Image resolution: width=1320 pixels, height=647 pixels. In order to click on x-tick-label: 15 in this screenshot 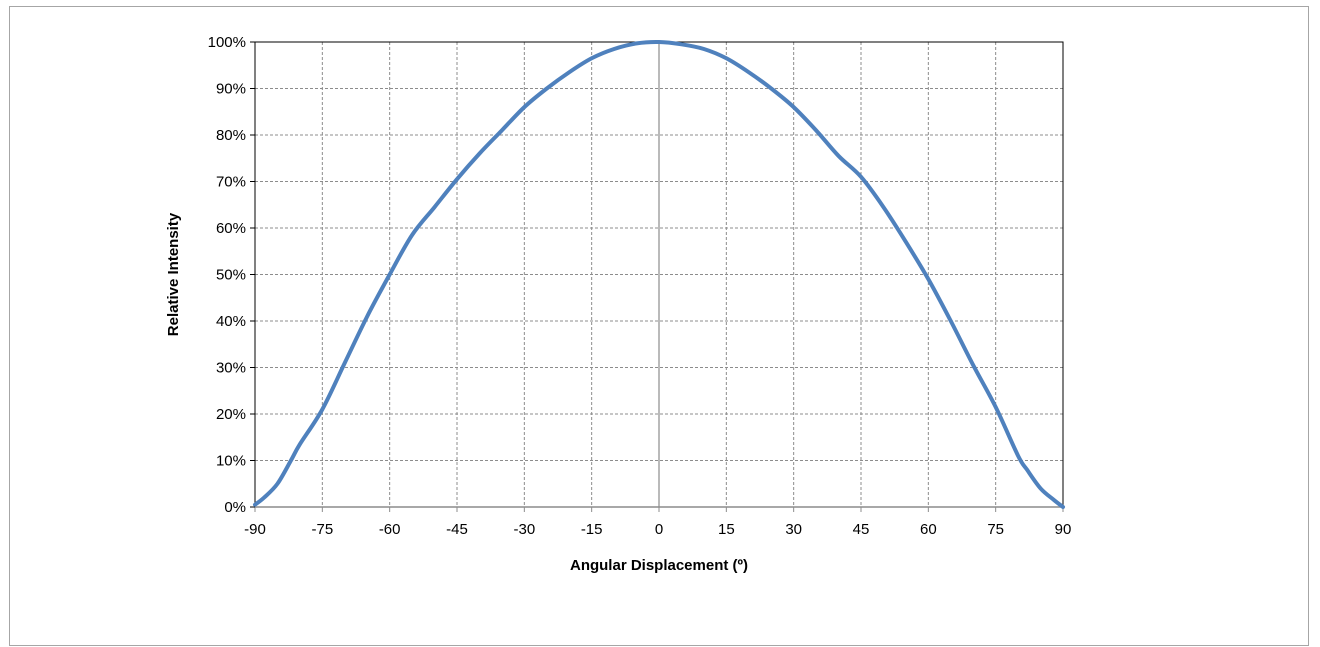, I will do `click(726, 529)`.